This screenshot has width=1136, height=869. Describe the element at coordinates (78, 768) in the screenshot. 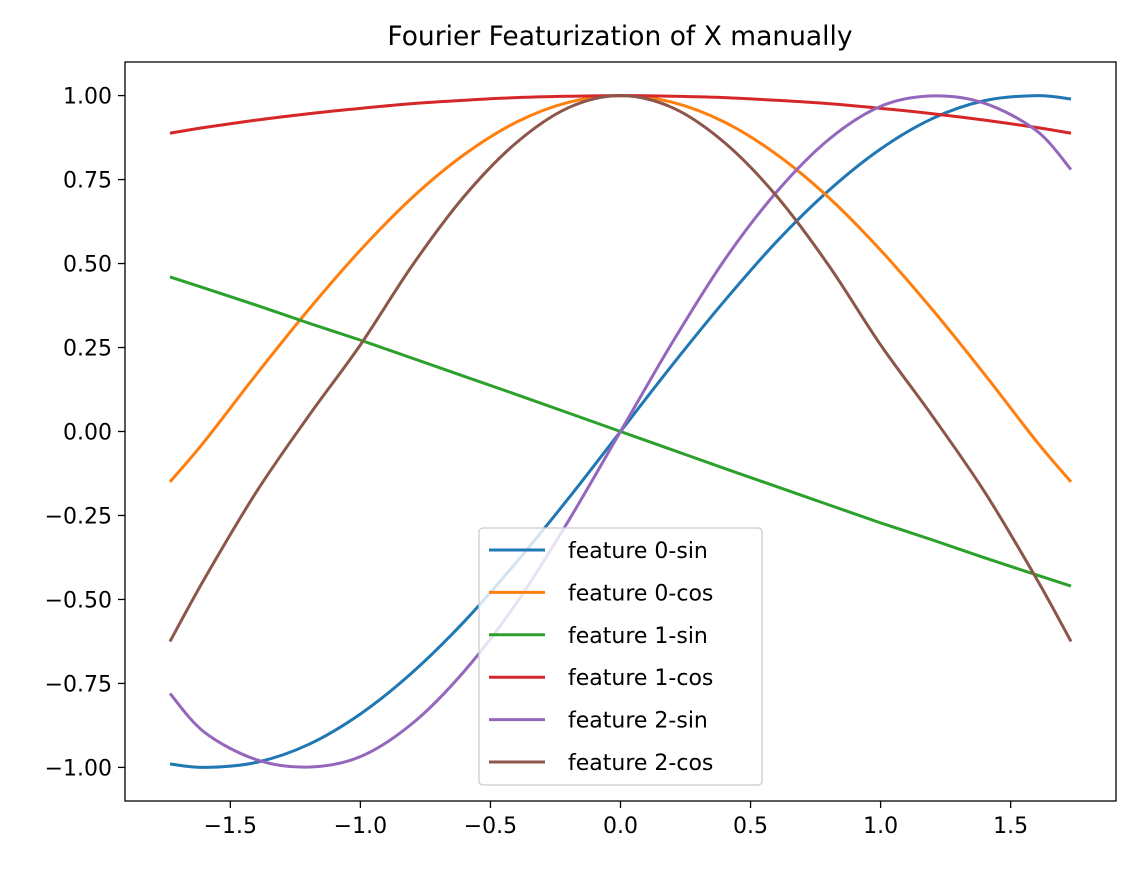

I see `y-tick-label: −1.00` at that location.